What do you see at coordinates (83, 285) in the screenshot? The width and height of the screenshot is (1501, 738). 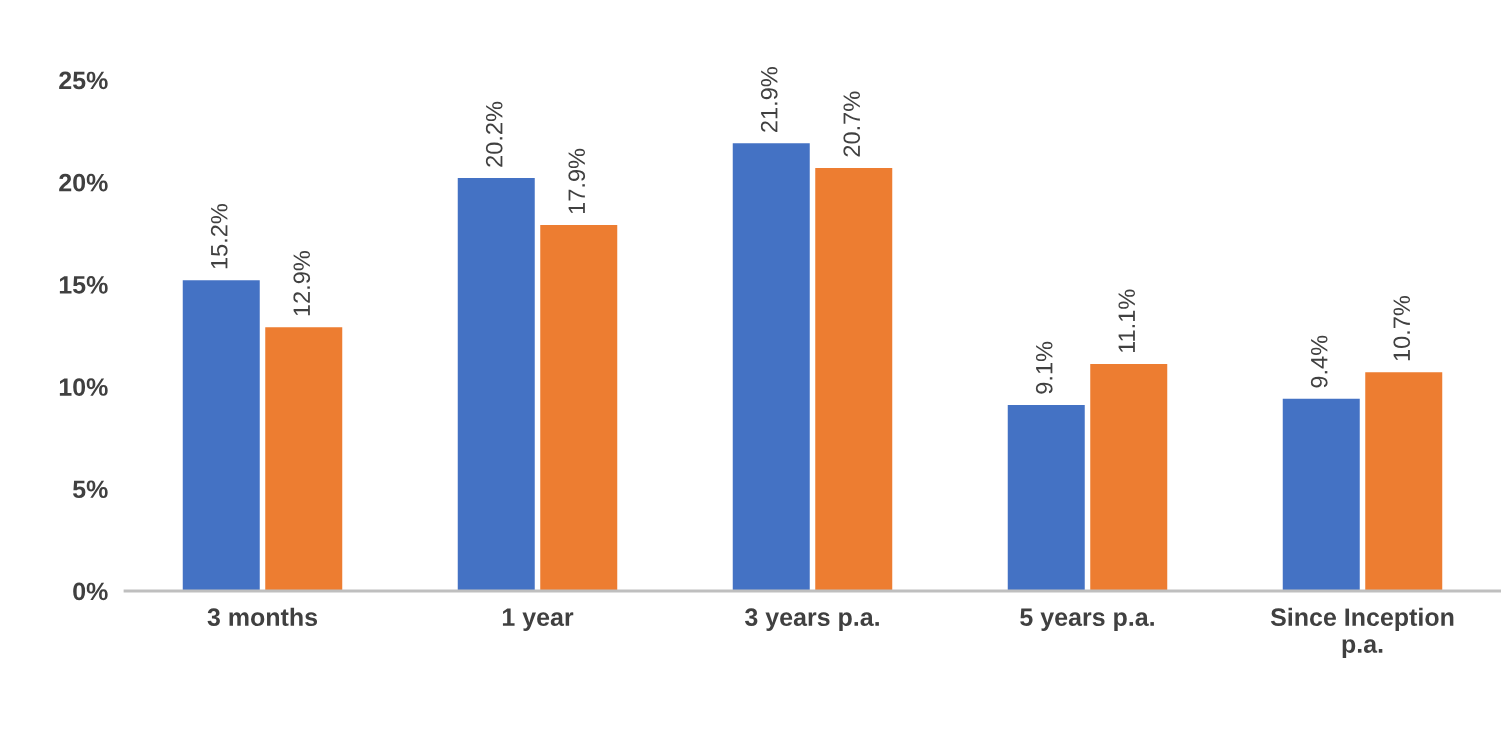 I see `y-tick-label: 15%` at bounding box center [83, 285].